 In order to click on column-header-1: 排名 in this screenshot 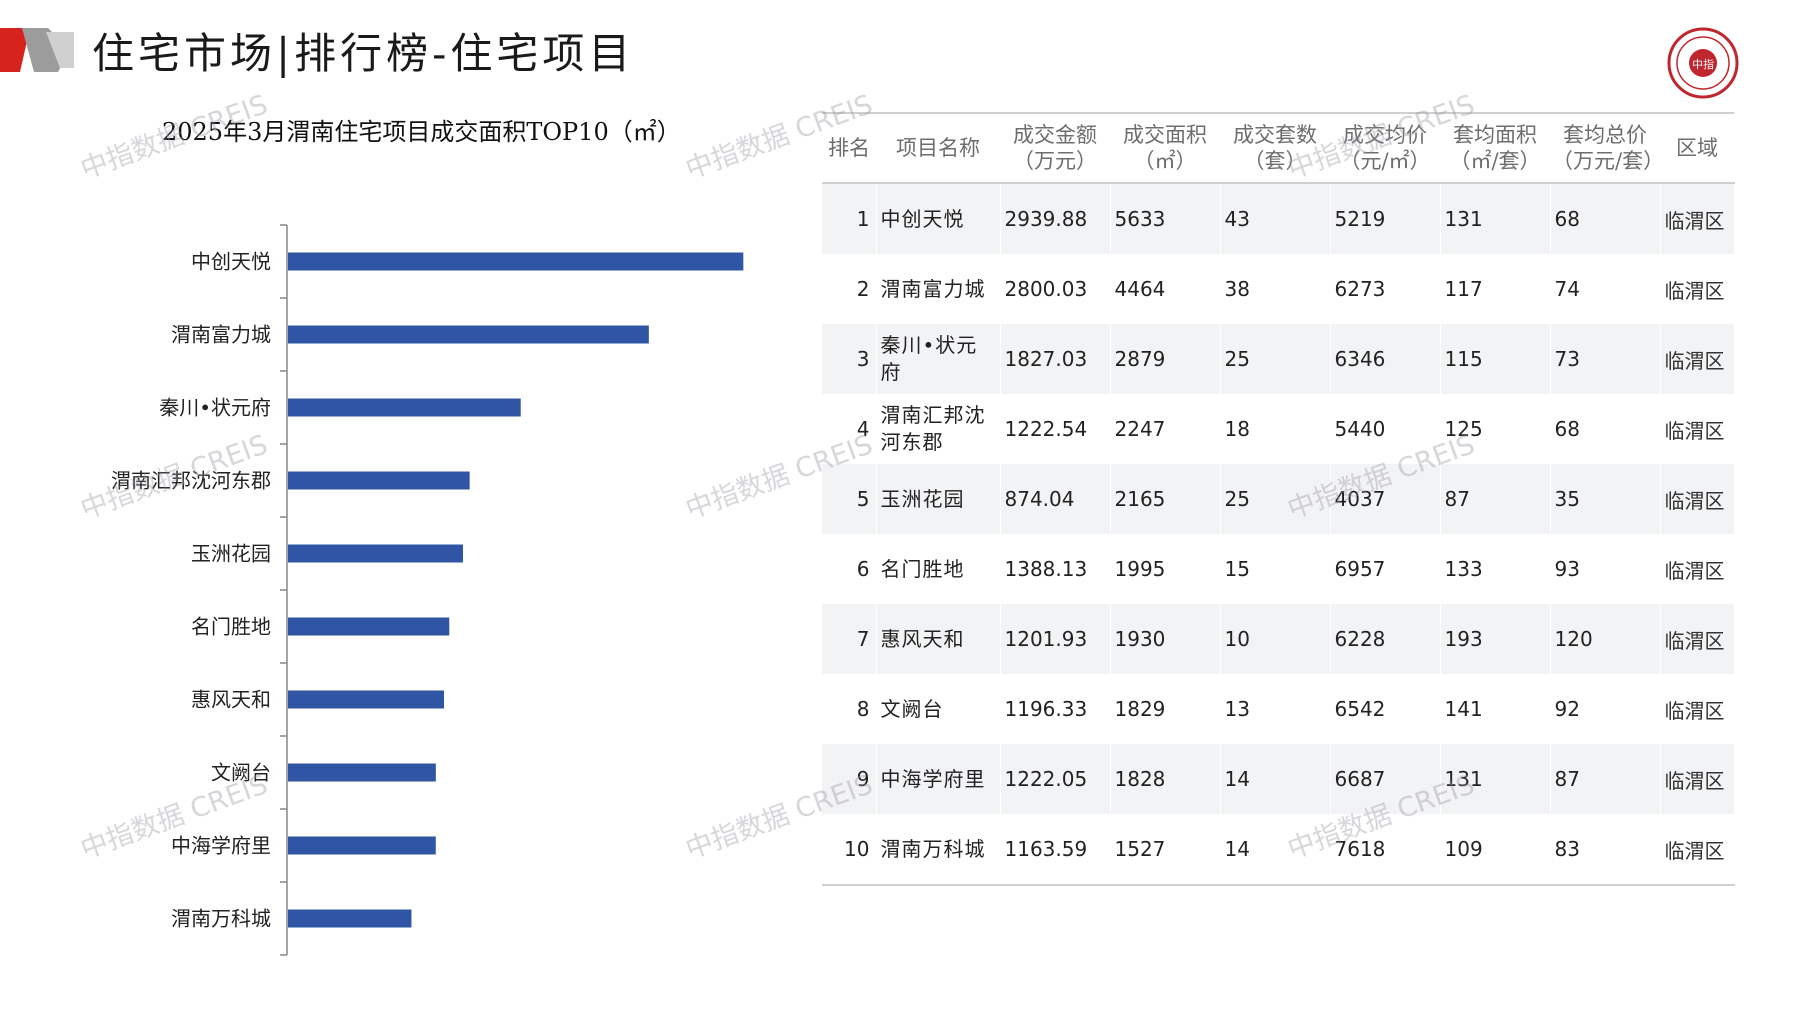, I will do `click(849, 148)`.